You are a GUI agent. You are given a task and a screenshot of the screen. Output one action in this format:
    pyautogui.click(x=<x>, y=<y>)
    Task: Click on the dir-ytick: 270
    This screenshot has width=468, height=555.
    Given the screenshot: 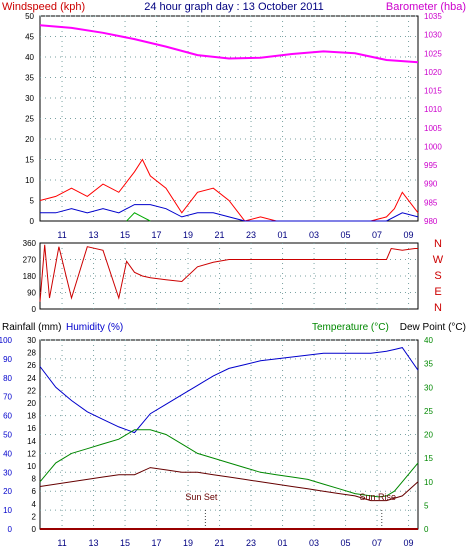 What is the action you would take?
    pyautogui.click(x=30, y=260)
    